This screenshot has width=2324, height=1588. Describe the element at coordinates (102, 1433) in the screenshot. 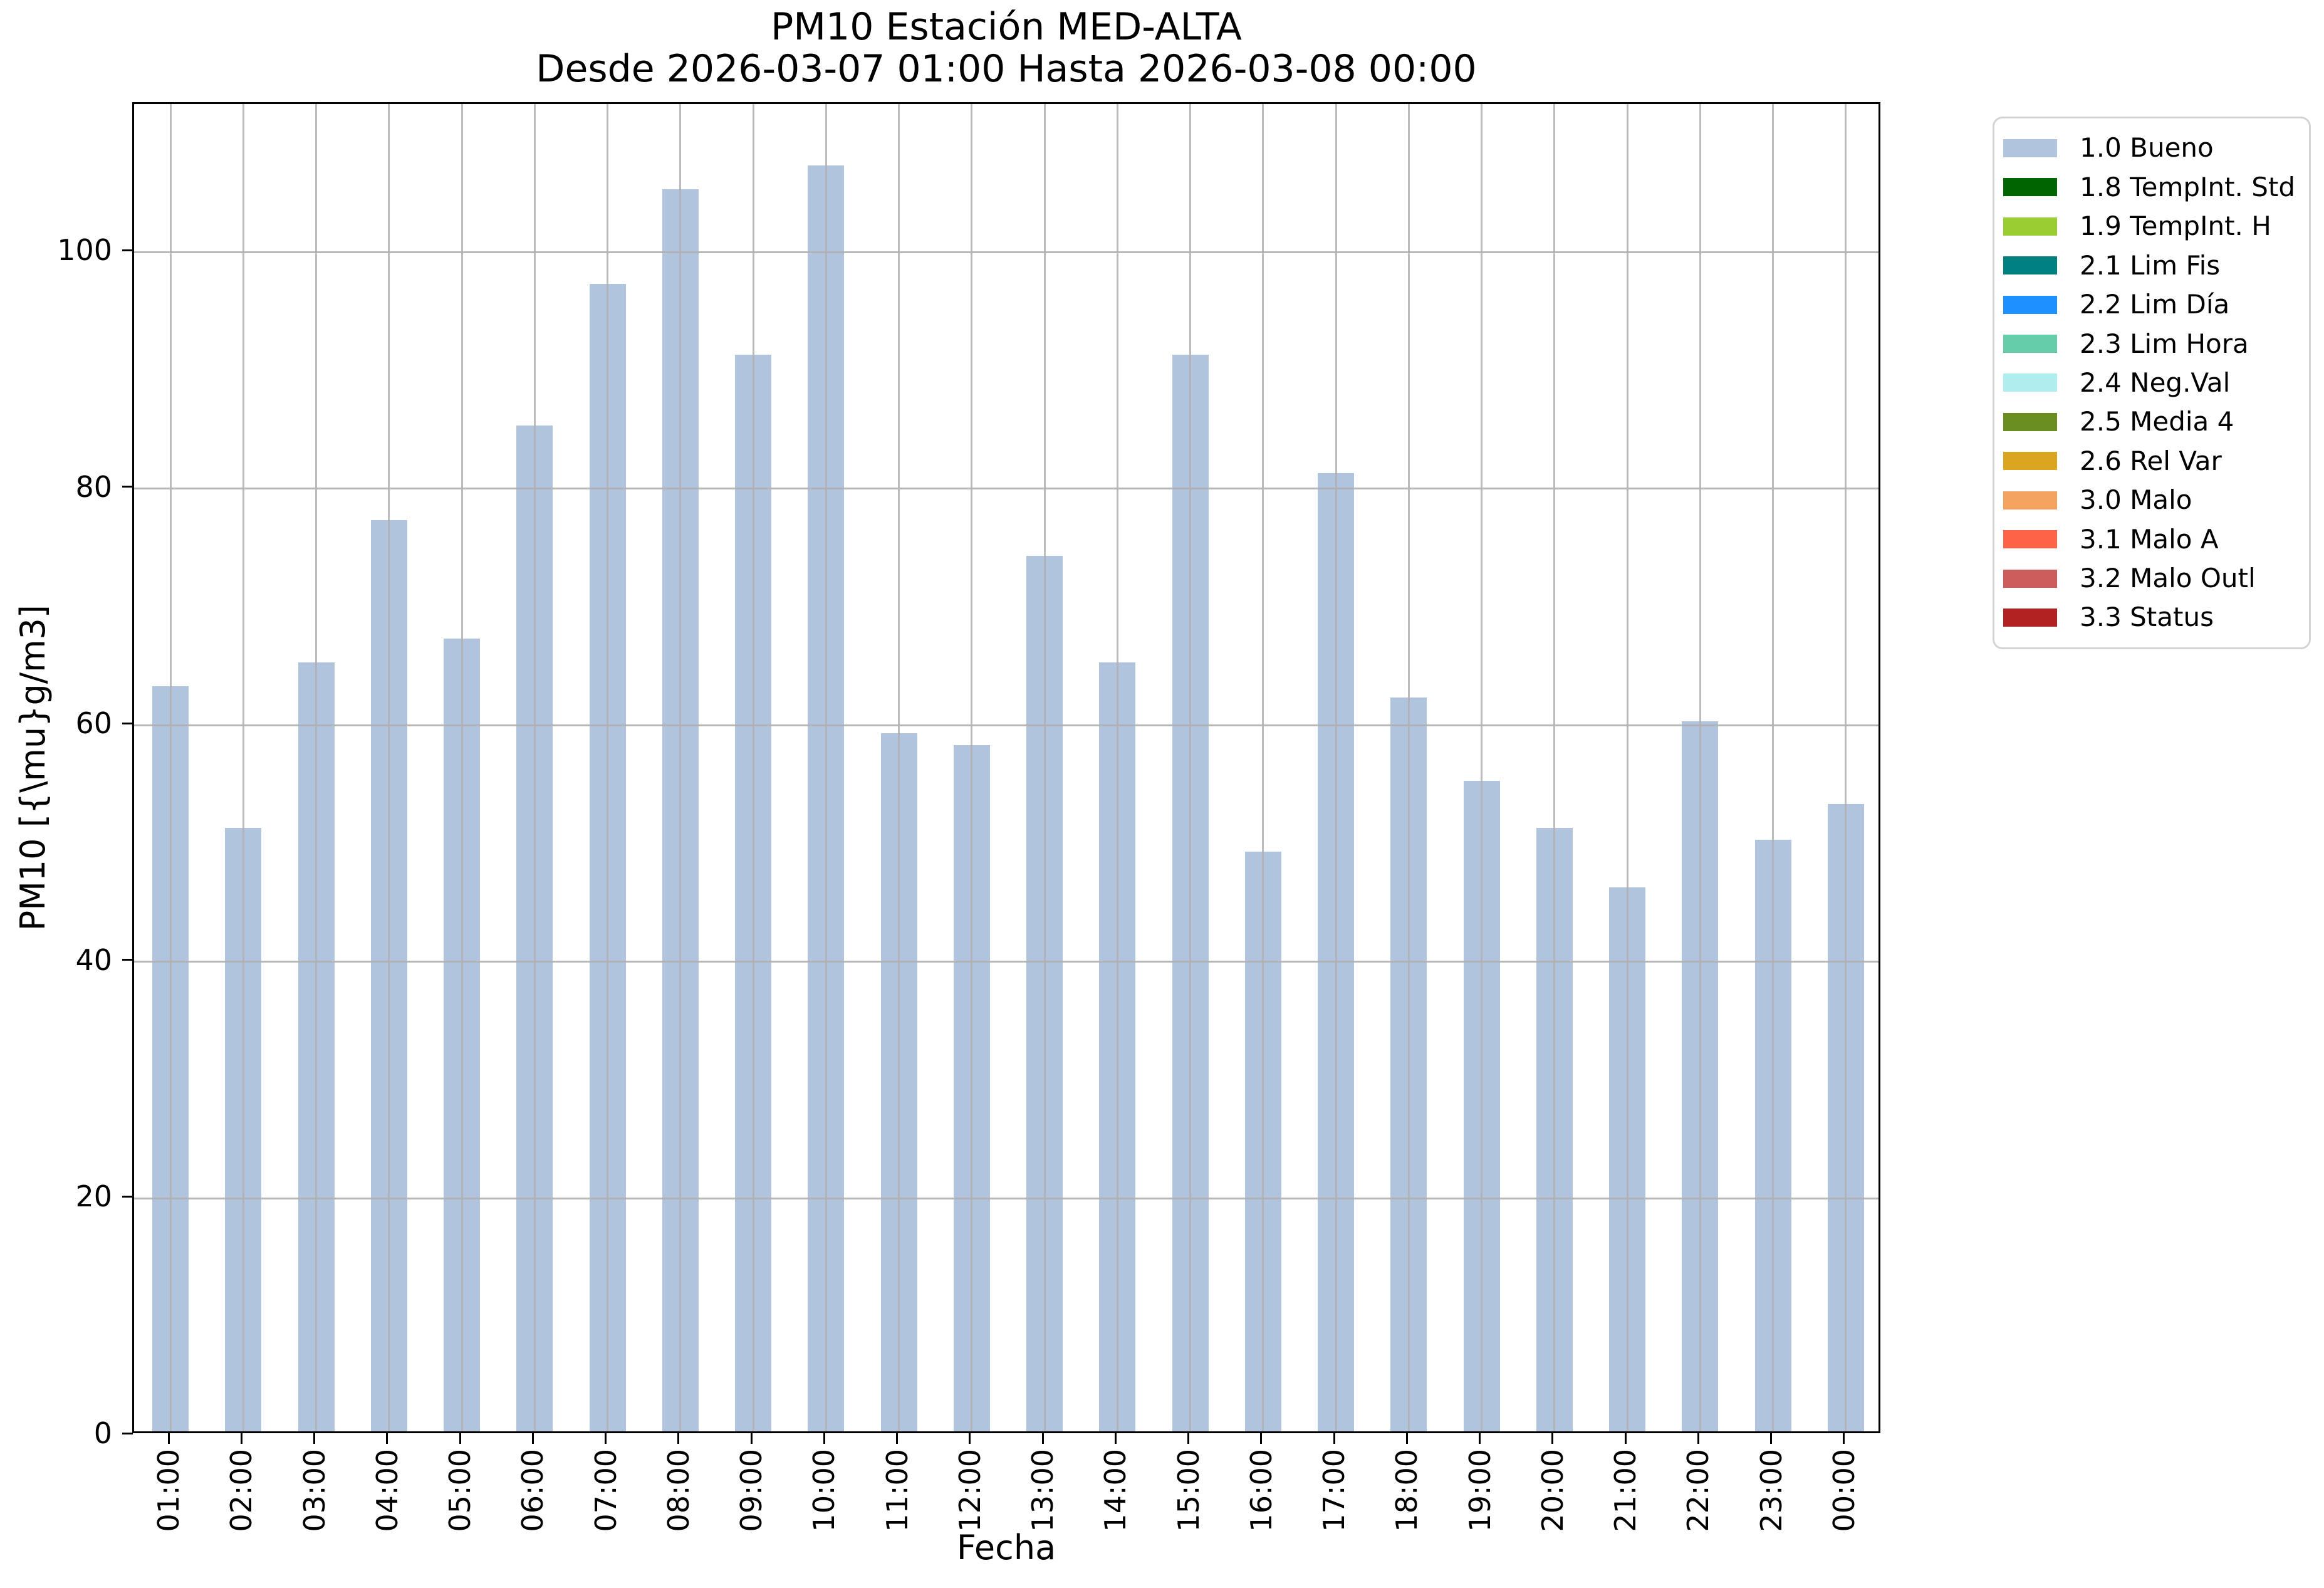

I see `y-tick-label: 0` at that location.